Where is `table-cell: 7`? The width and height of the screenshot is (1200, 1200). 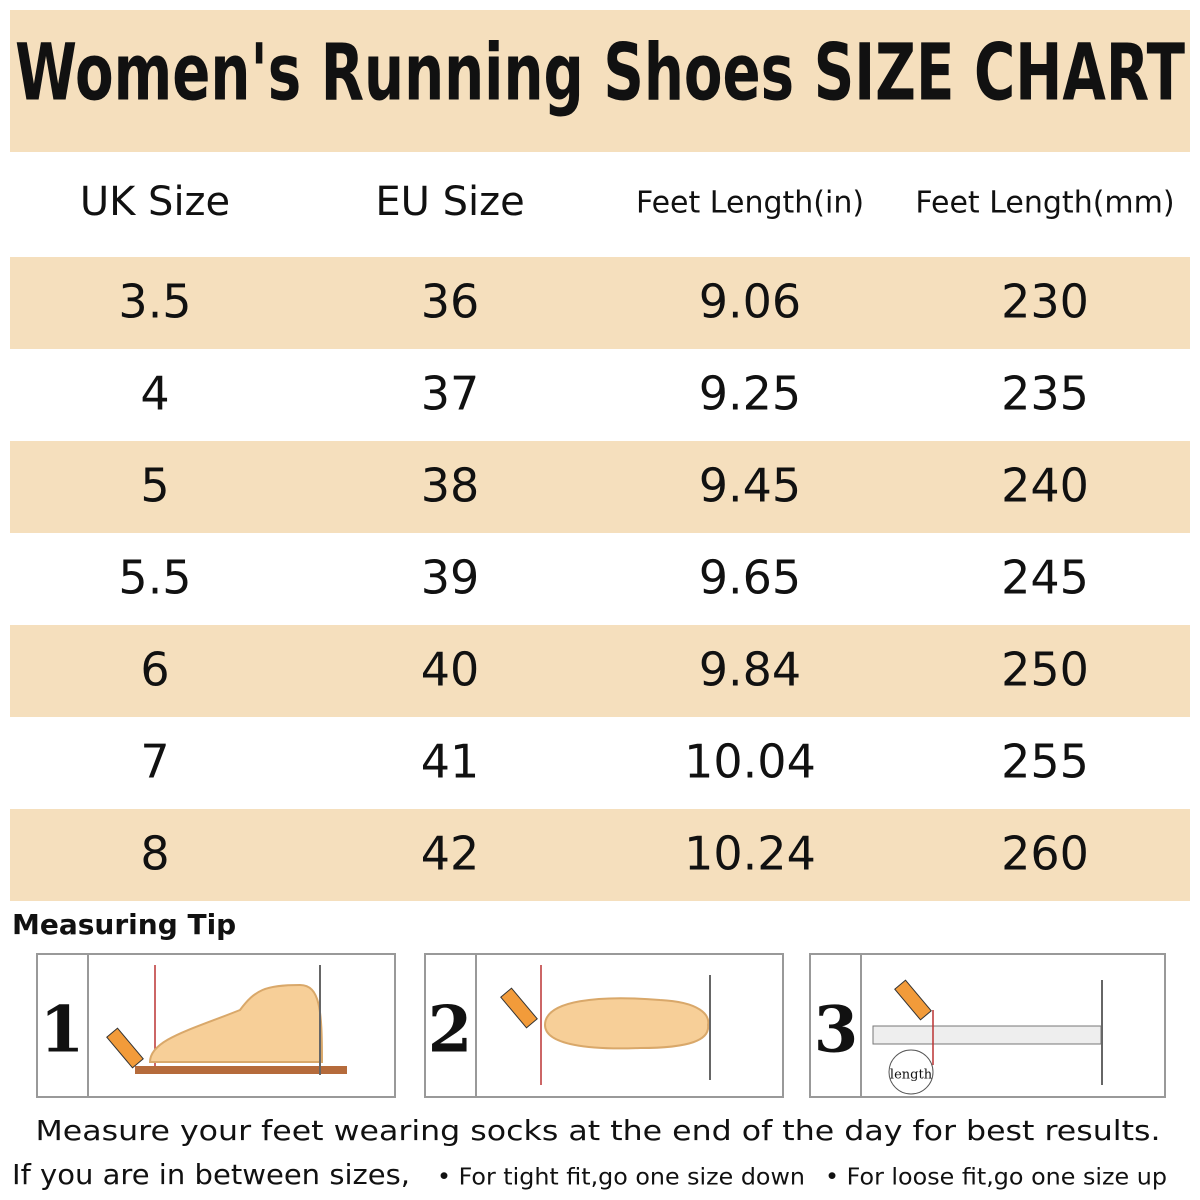
table-cell: 7 is located at coordinates (154, 762).